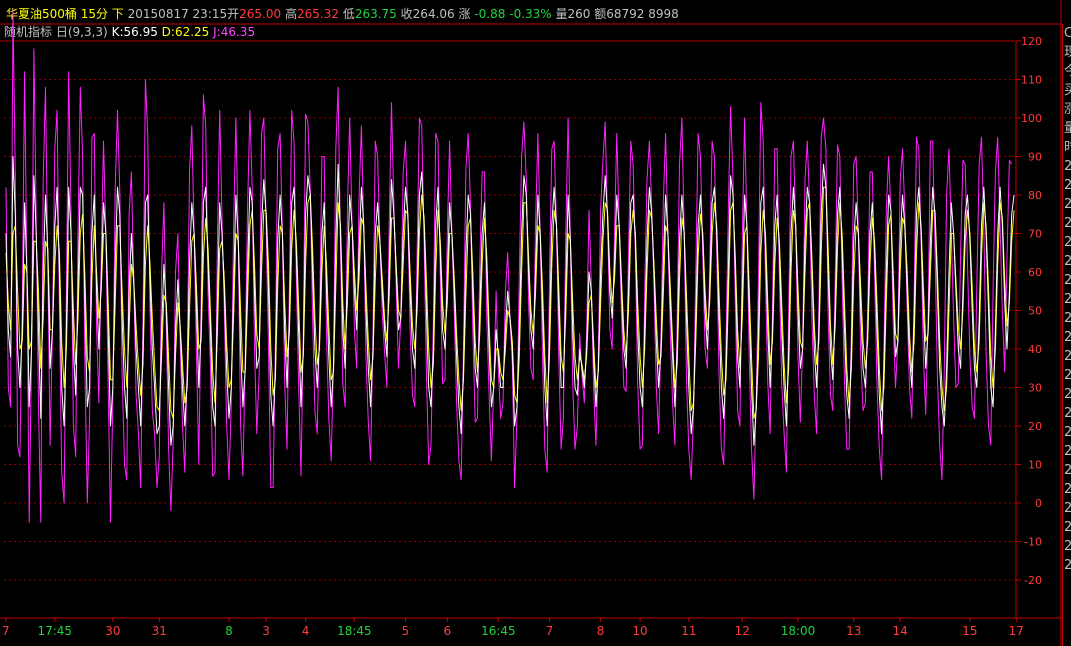  What do you see at coordinates (639, 631) in the screenshot?
I see `x-tick-label: 10` at bounding box center [639, 631].